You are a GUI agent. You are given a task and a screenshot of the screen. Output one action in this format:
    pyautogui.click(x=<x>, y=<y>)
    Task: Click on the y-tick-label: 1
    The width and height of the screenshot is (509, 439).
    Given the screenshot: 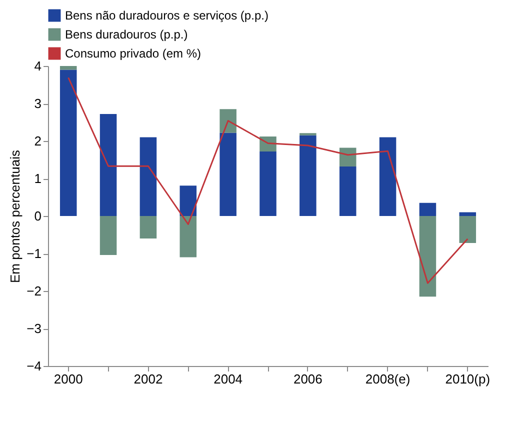 What is the action you would take?
    pyautogui.click(x=38, y=178)
    